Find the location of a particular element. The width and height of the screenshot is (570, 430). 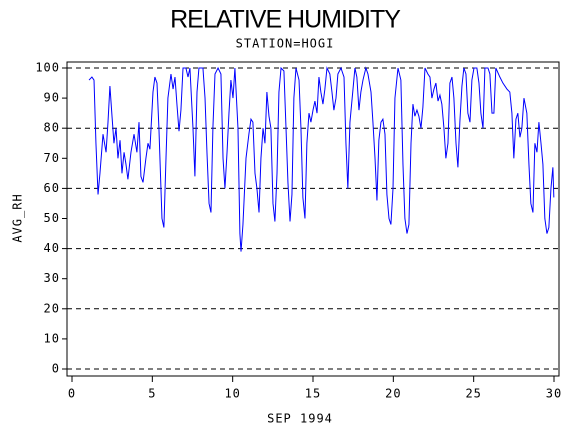

y-tick-label: 90 is located at coordinates (52, 98).